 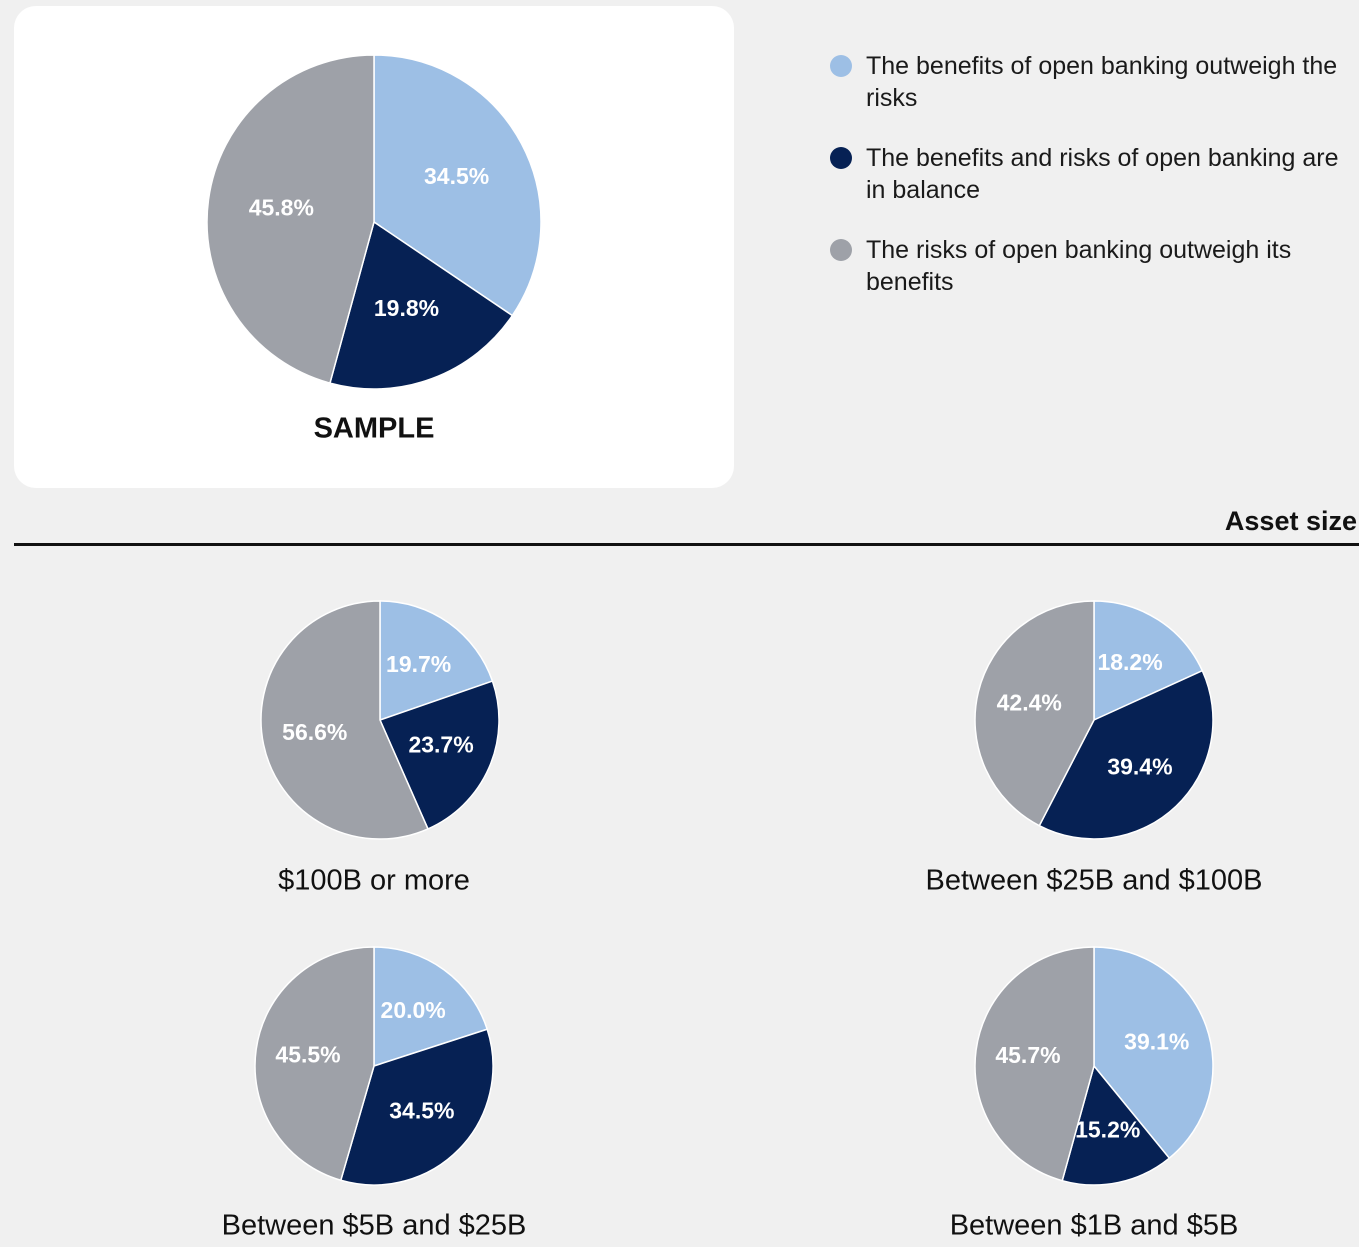 I want to click on value-label: 15.2%, so click(x=1107, y=1129).